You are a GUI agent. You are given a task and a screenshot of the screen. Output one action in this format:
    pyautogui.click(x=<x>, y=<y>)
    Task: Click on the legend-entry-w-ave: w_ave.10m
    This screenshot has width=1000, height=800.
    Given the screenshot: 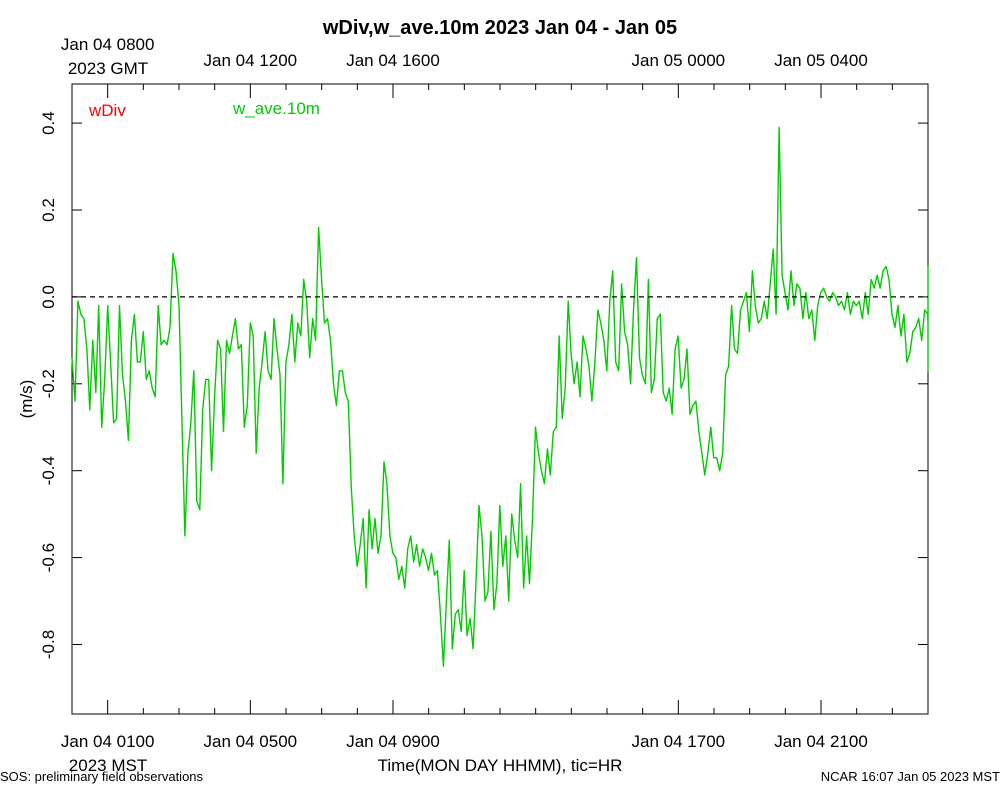 What is the action you would take?
    pyautogui.click(x=276, y=108)
    